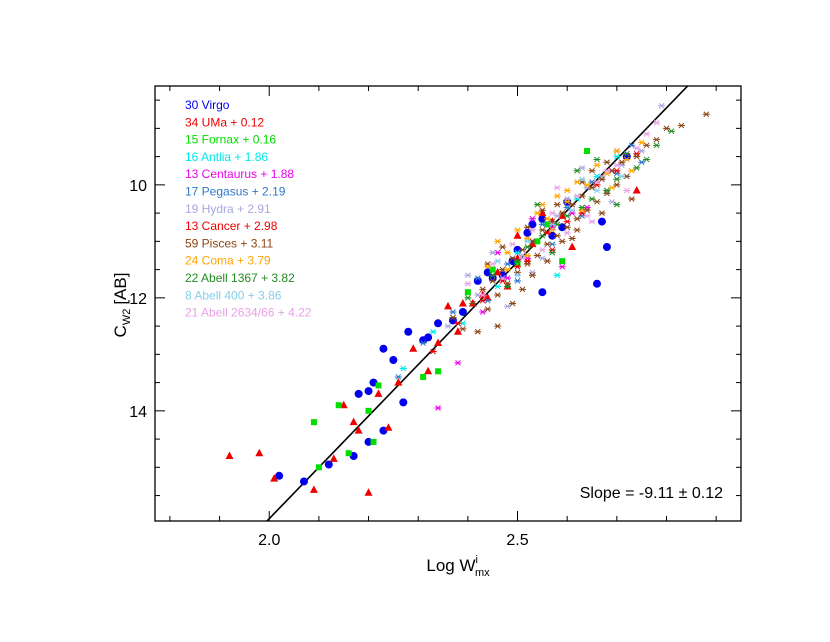  I want to click on y-axis-label-base: C, so click(120, 331).